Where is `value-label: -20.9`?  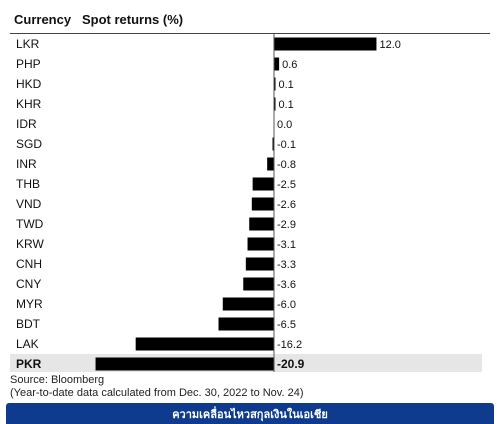
value-label: -20.9 is located at coordinates (291, 364).